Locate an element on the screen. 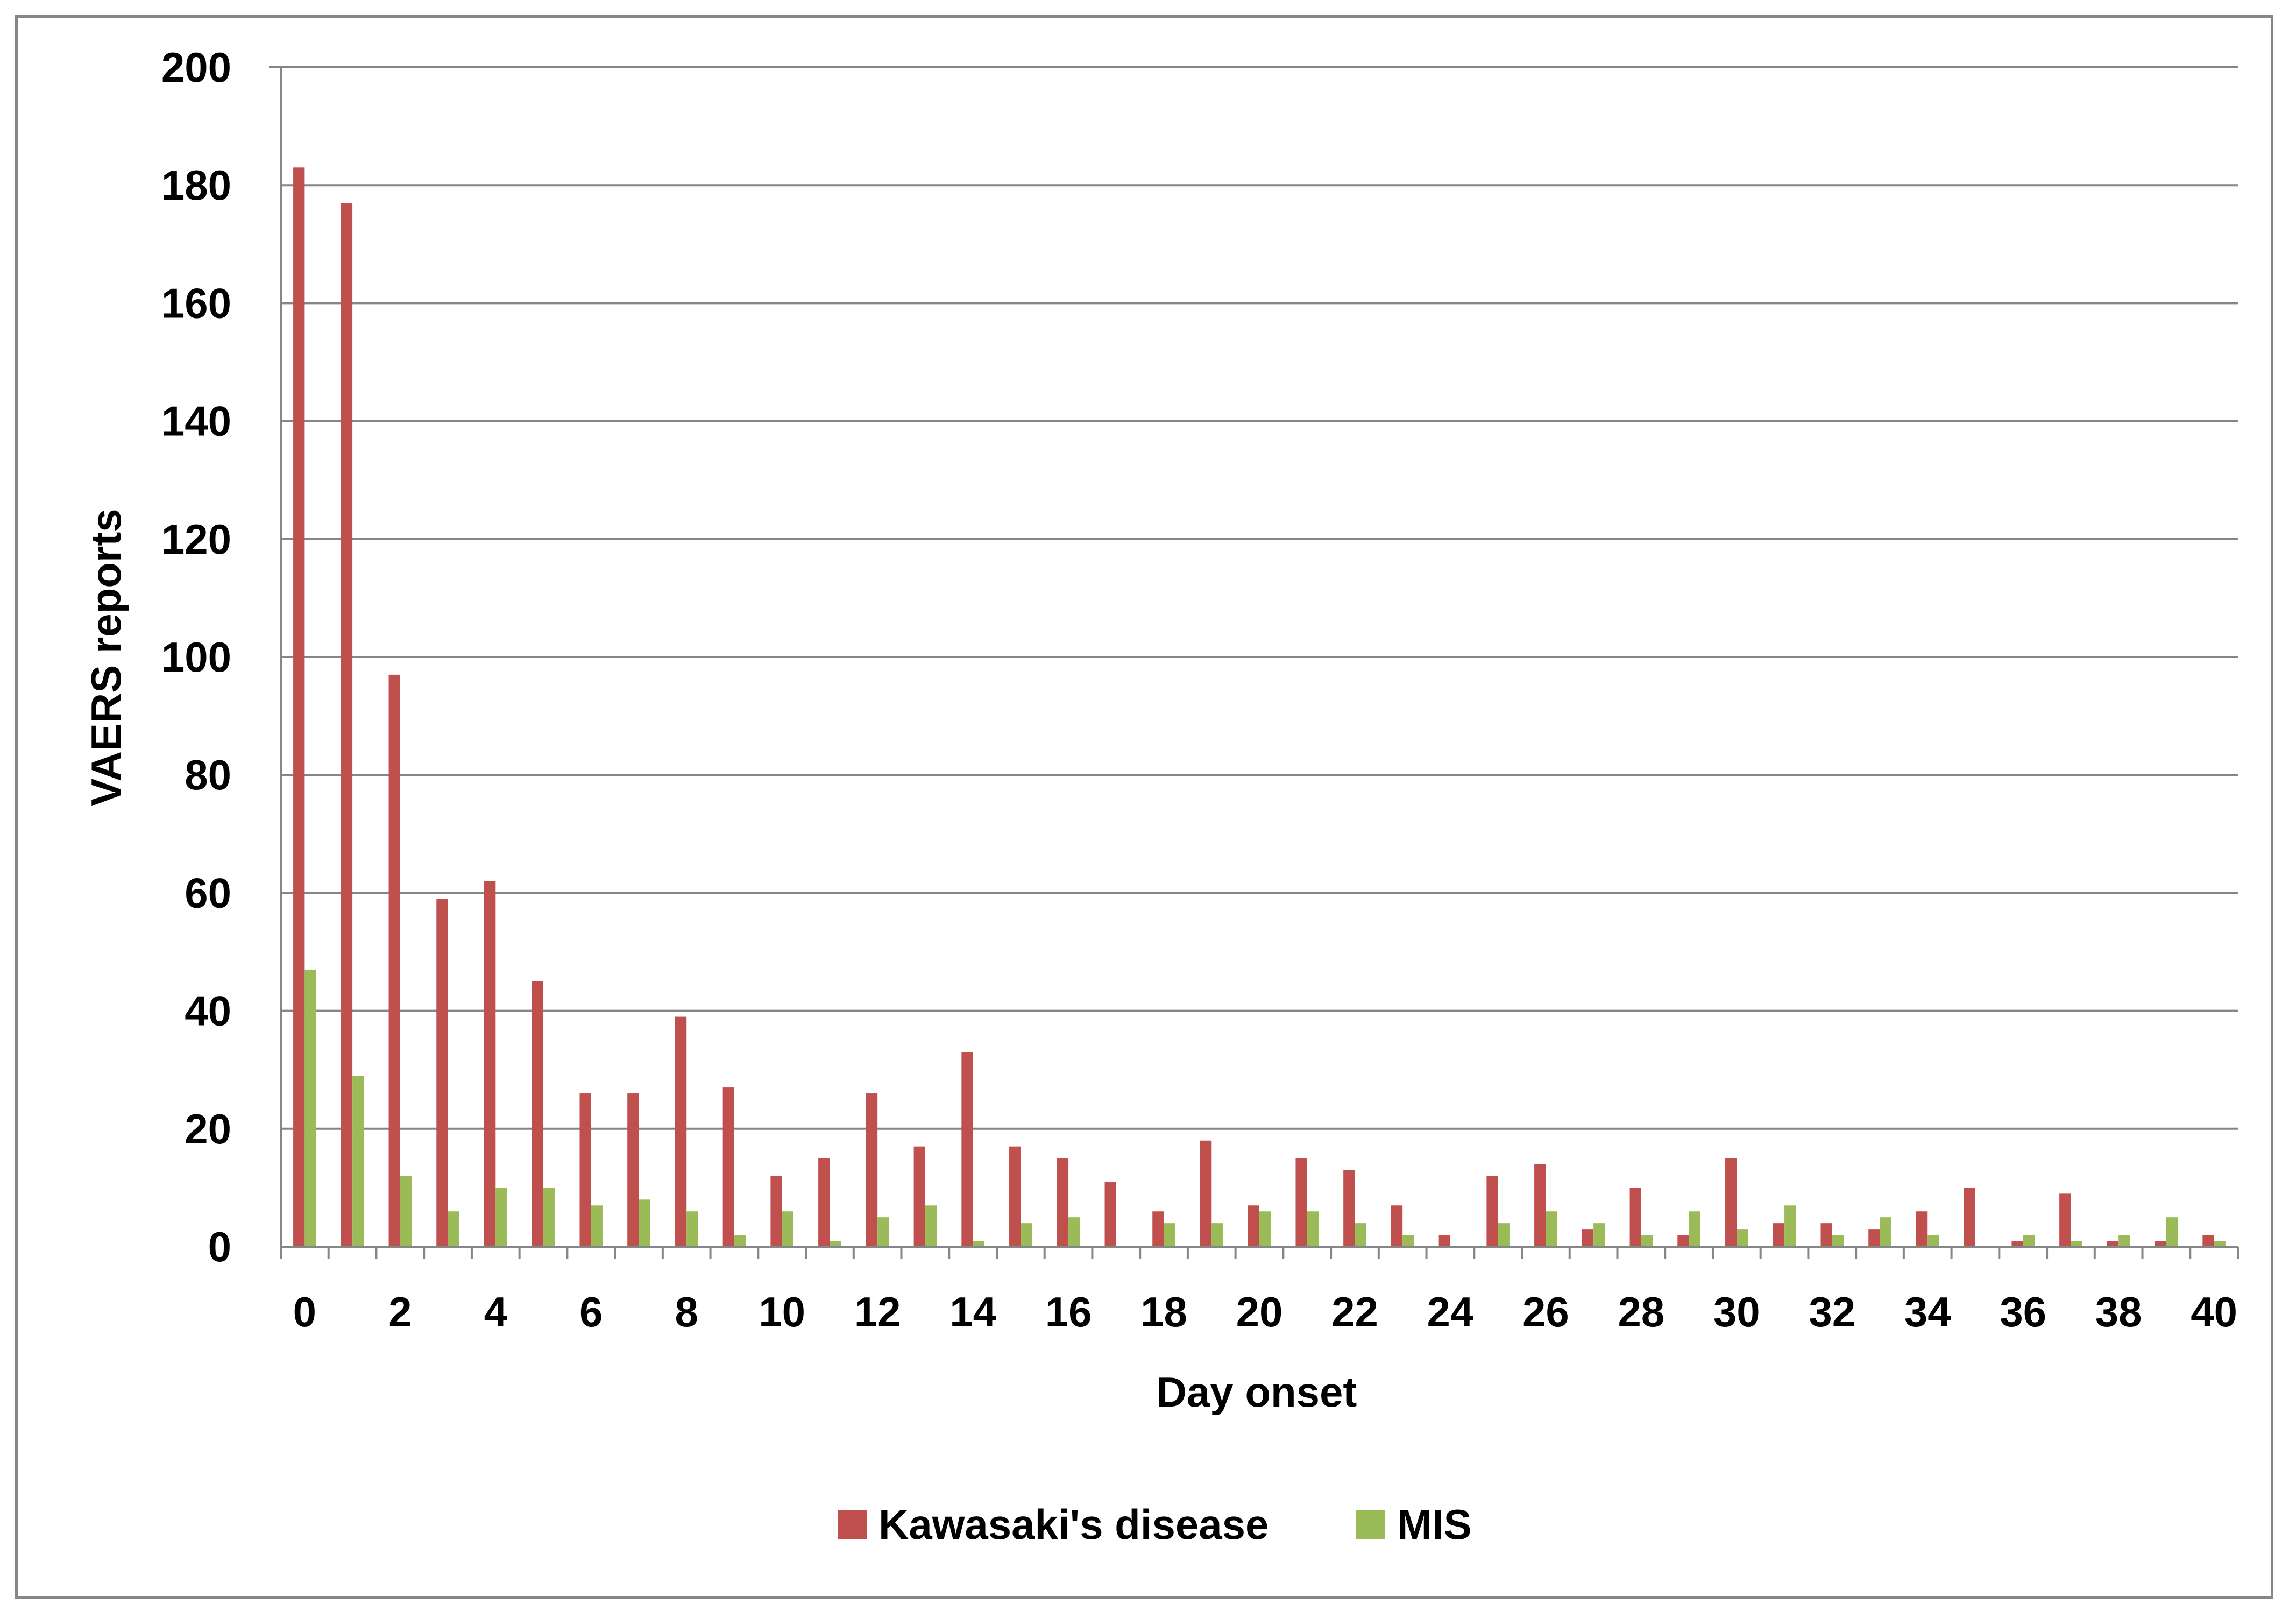  legend-label-kawasaki: Kawasaki's disease is located at coordinates (1073, 1525).